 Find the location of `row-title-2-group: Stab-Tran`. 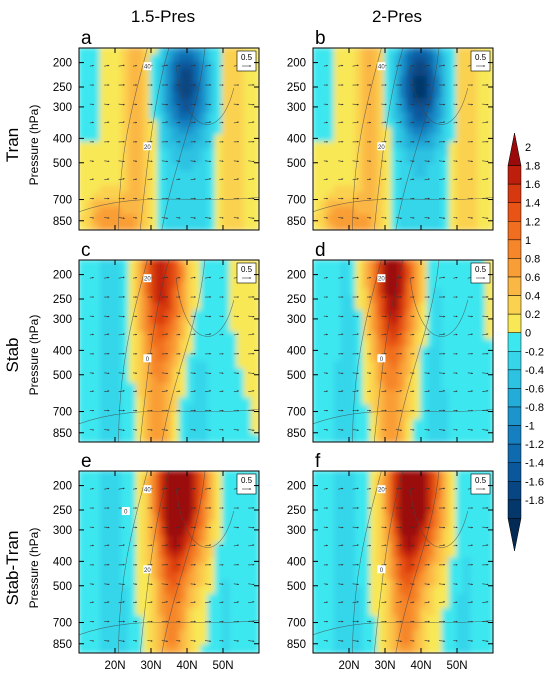

row-title-2-group: Stab-Tran is located at coordinates (12, 568).